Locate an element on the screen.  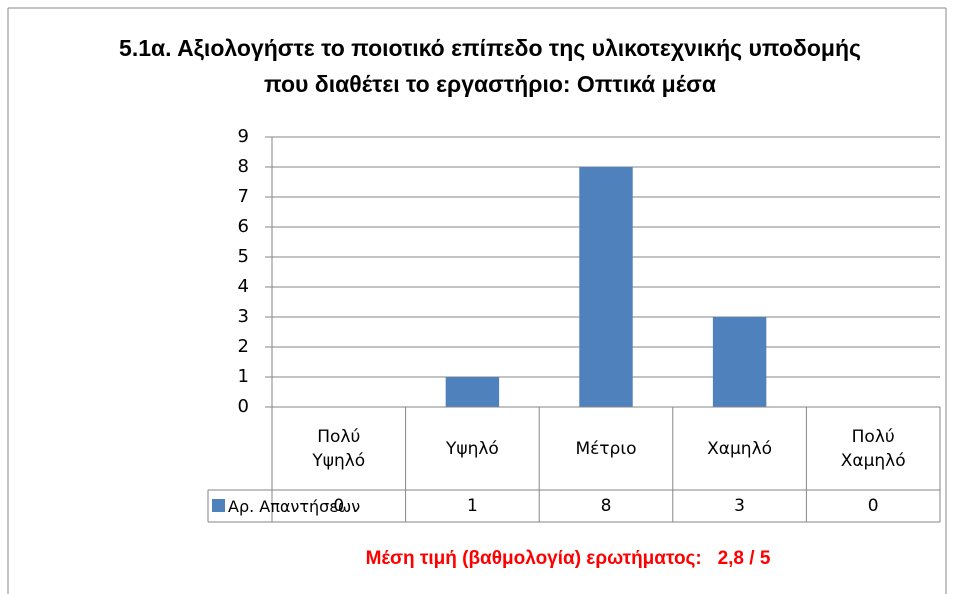
x-tick-label-text: Χαμηλό is located at coordinates (740, 448).